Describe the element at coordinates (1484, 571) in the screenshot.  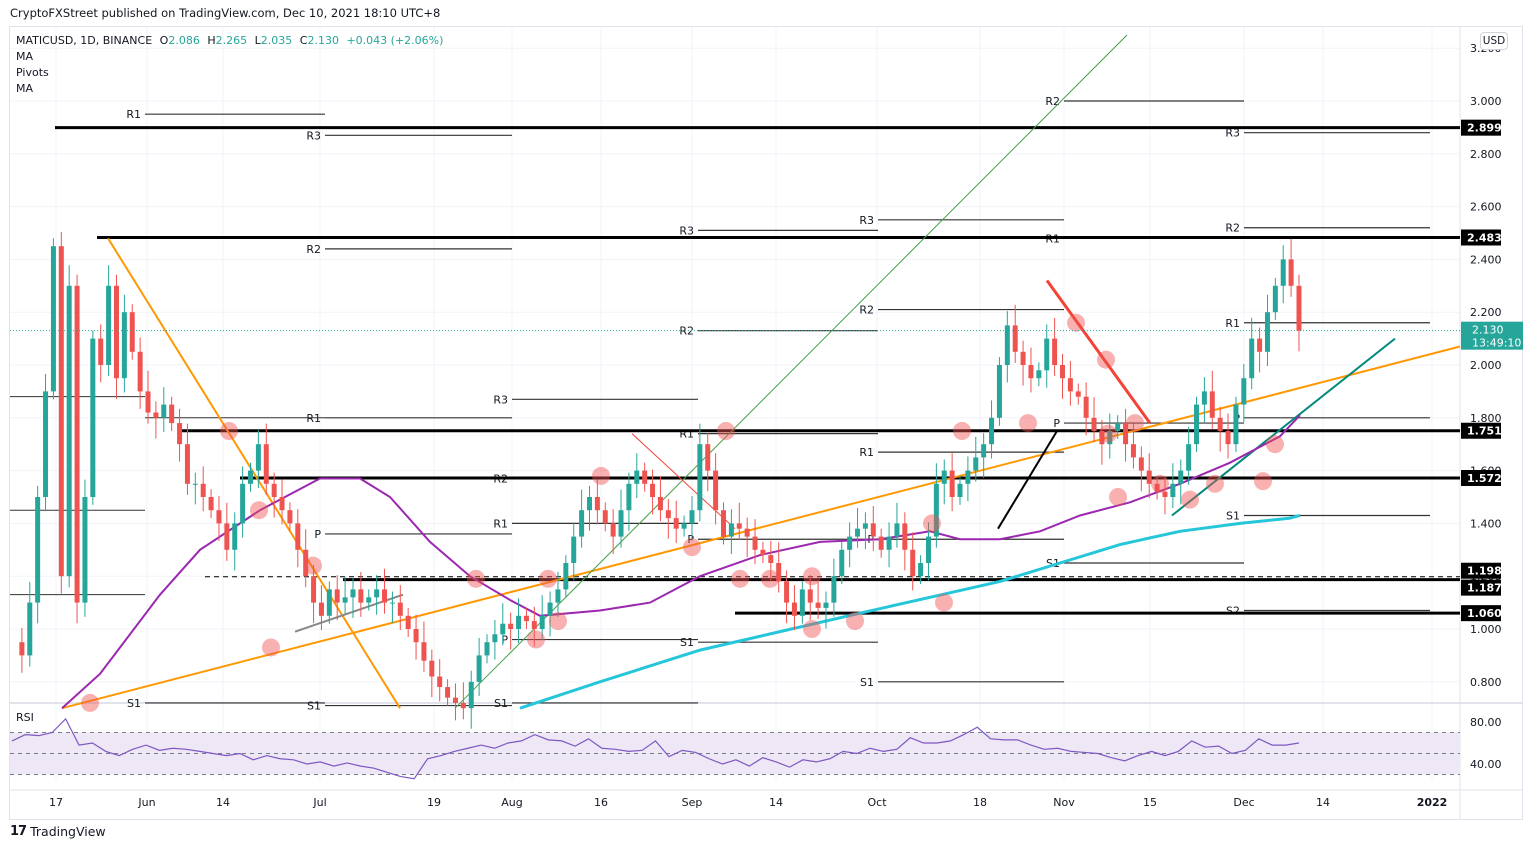
I see `svg-text: 1.198` at that location.